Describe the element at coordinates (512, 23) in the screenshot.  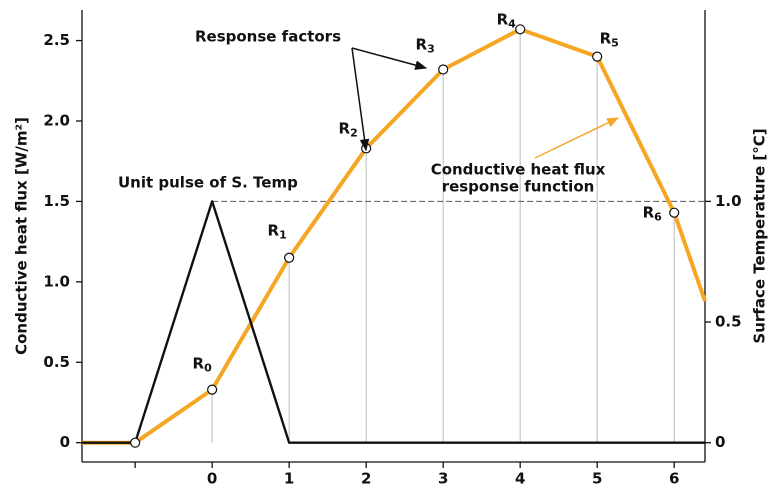
I see `point-label-sub: 4` at that location.